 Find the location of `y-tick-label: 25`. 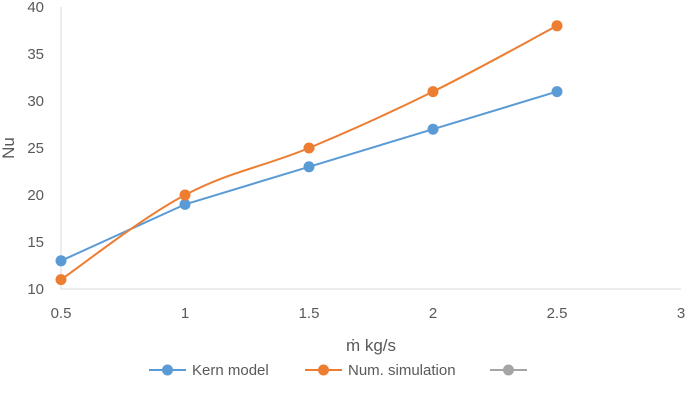

y-tick-label: 25 is located at coordinates (35, 148).